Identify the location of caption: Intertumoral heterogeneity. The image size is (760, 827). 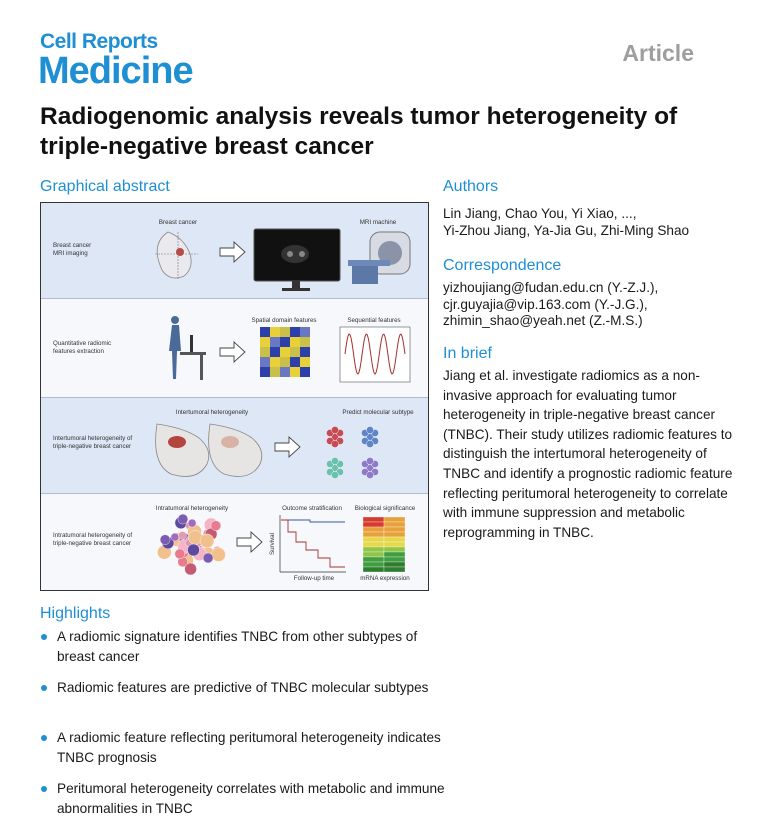
(212, 412).